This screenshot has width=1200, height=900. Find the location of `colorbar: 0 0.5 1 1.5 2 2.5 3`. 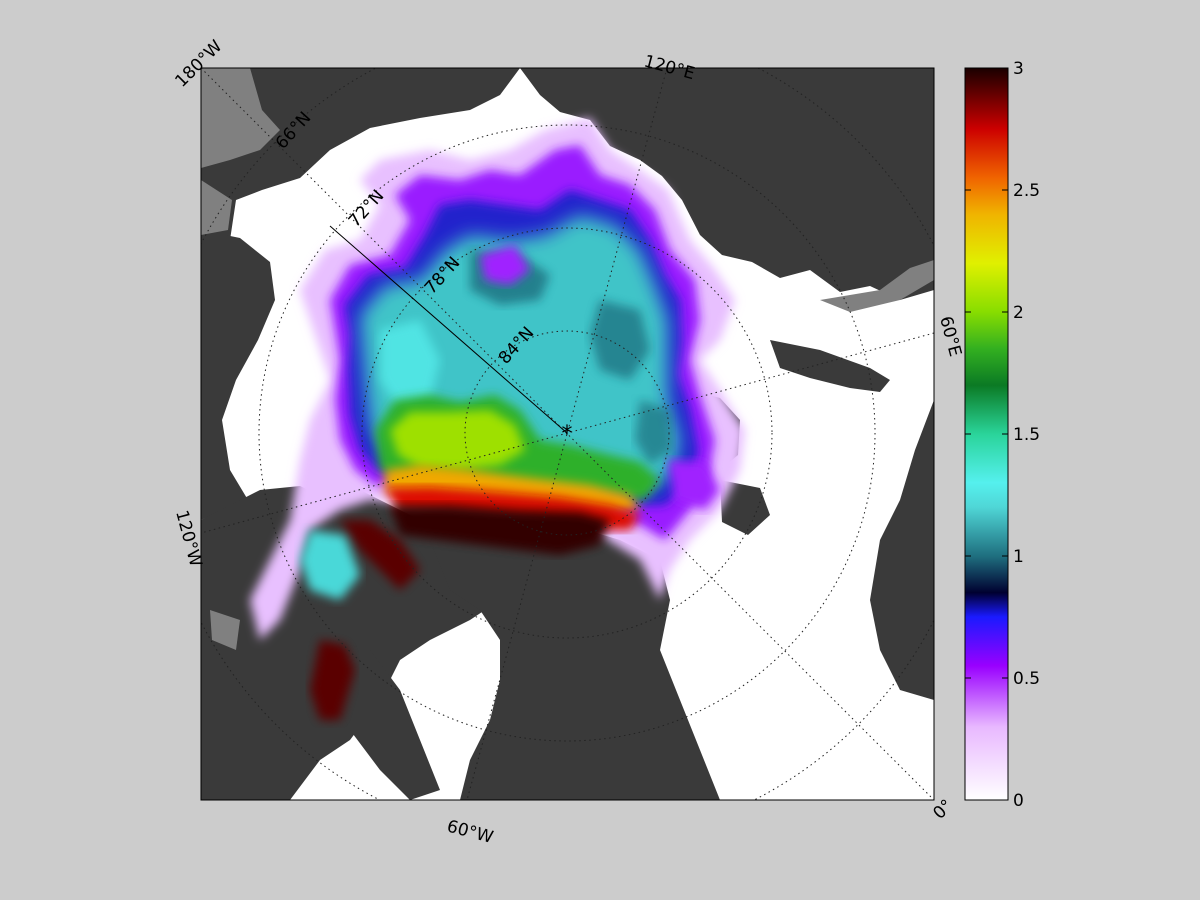

colorbar: 0 0.5 1 1.5 2 2.5 3 is located at coordinates (1002, 435).